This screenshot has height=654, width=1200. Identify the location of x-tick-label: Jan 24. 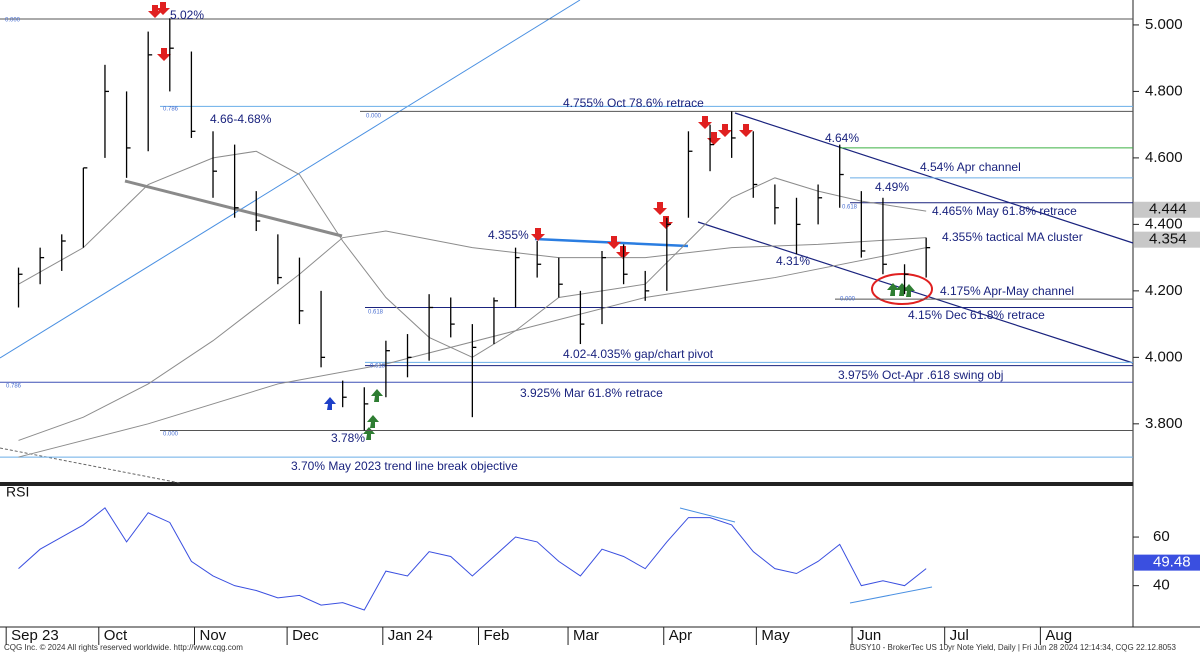
(410, 635).